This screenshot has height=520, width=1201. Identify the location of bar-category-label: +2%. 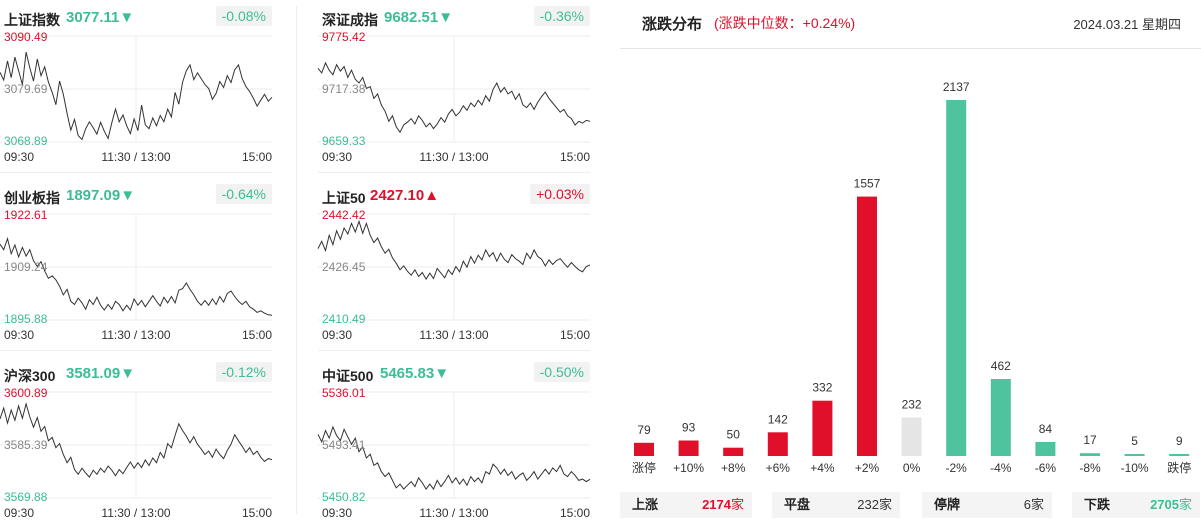
(867, 468).